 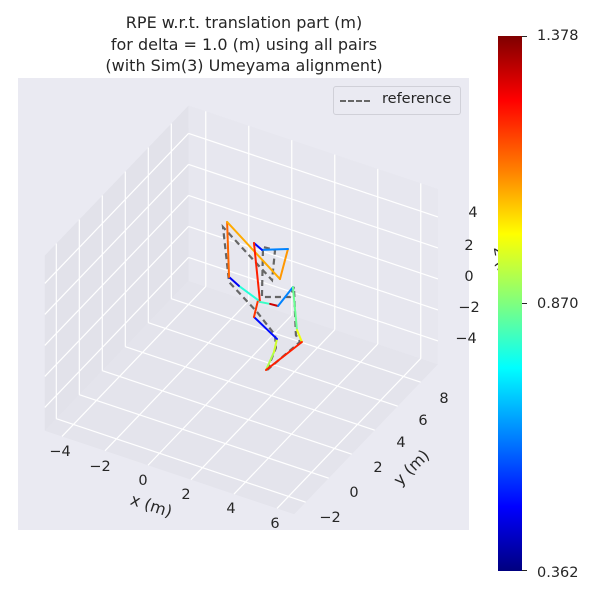 I want to click on colorbar-min-label: 0.362, so click(x=558, y=573).